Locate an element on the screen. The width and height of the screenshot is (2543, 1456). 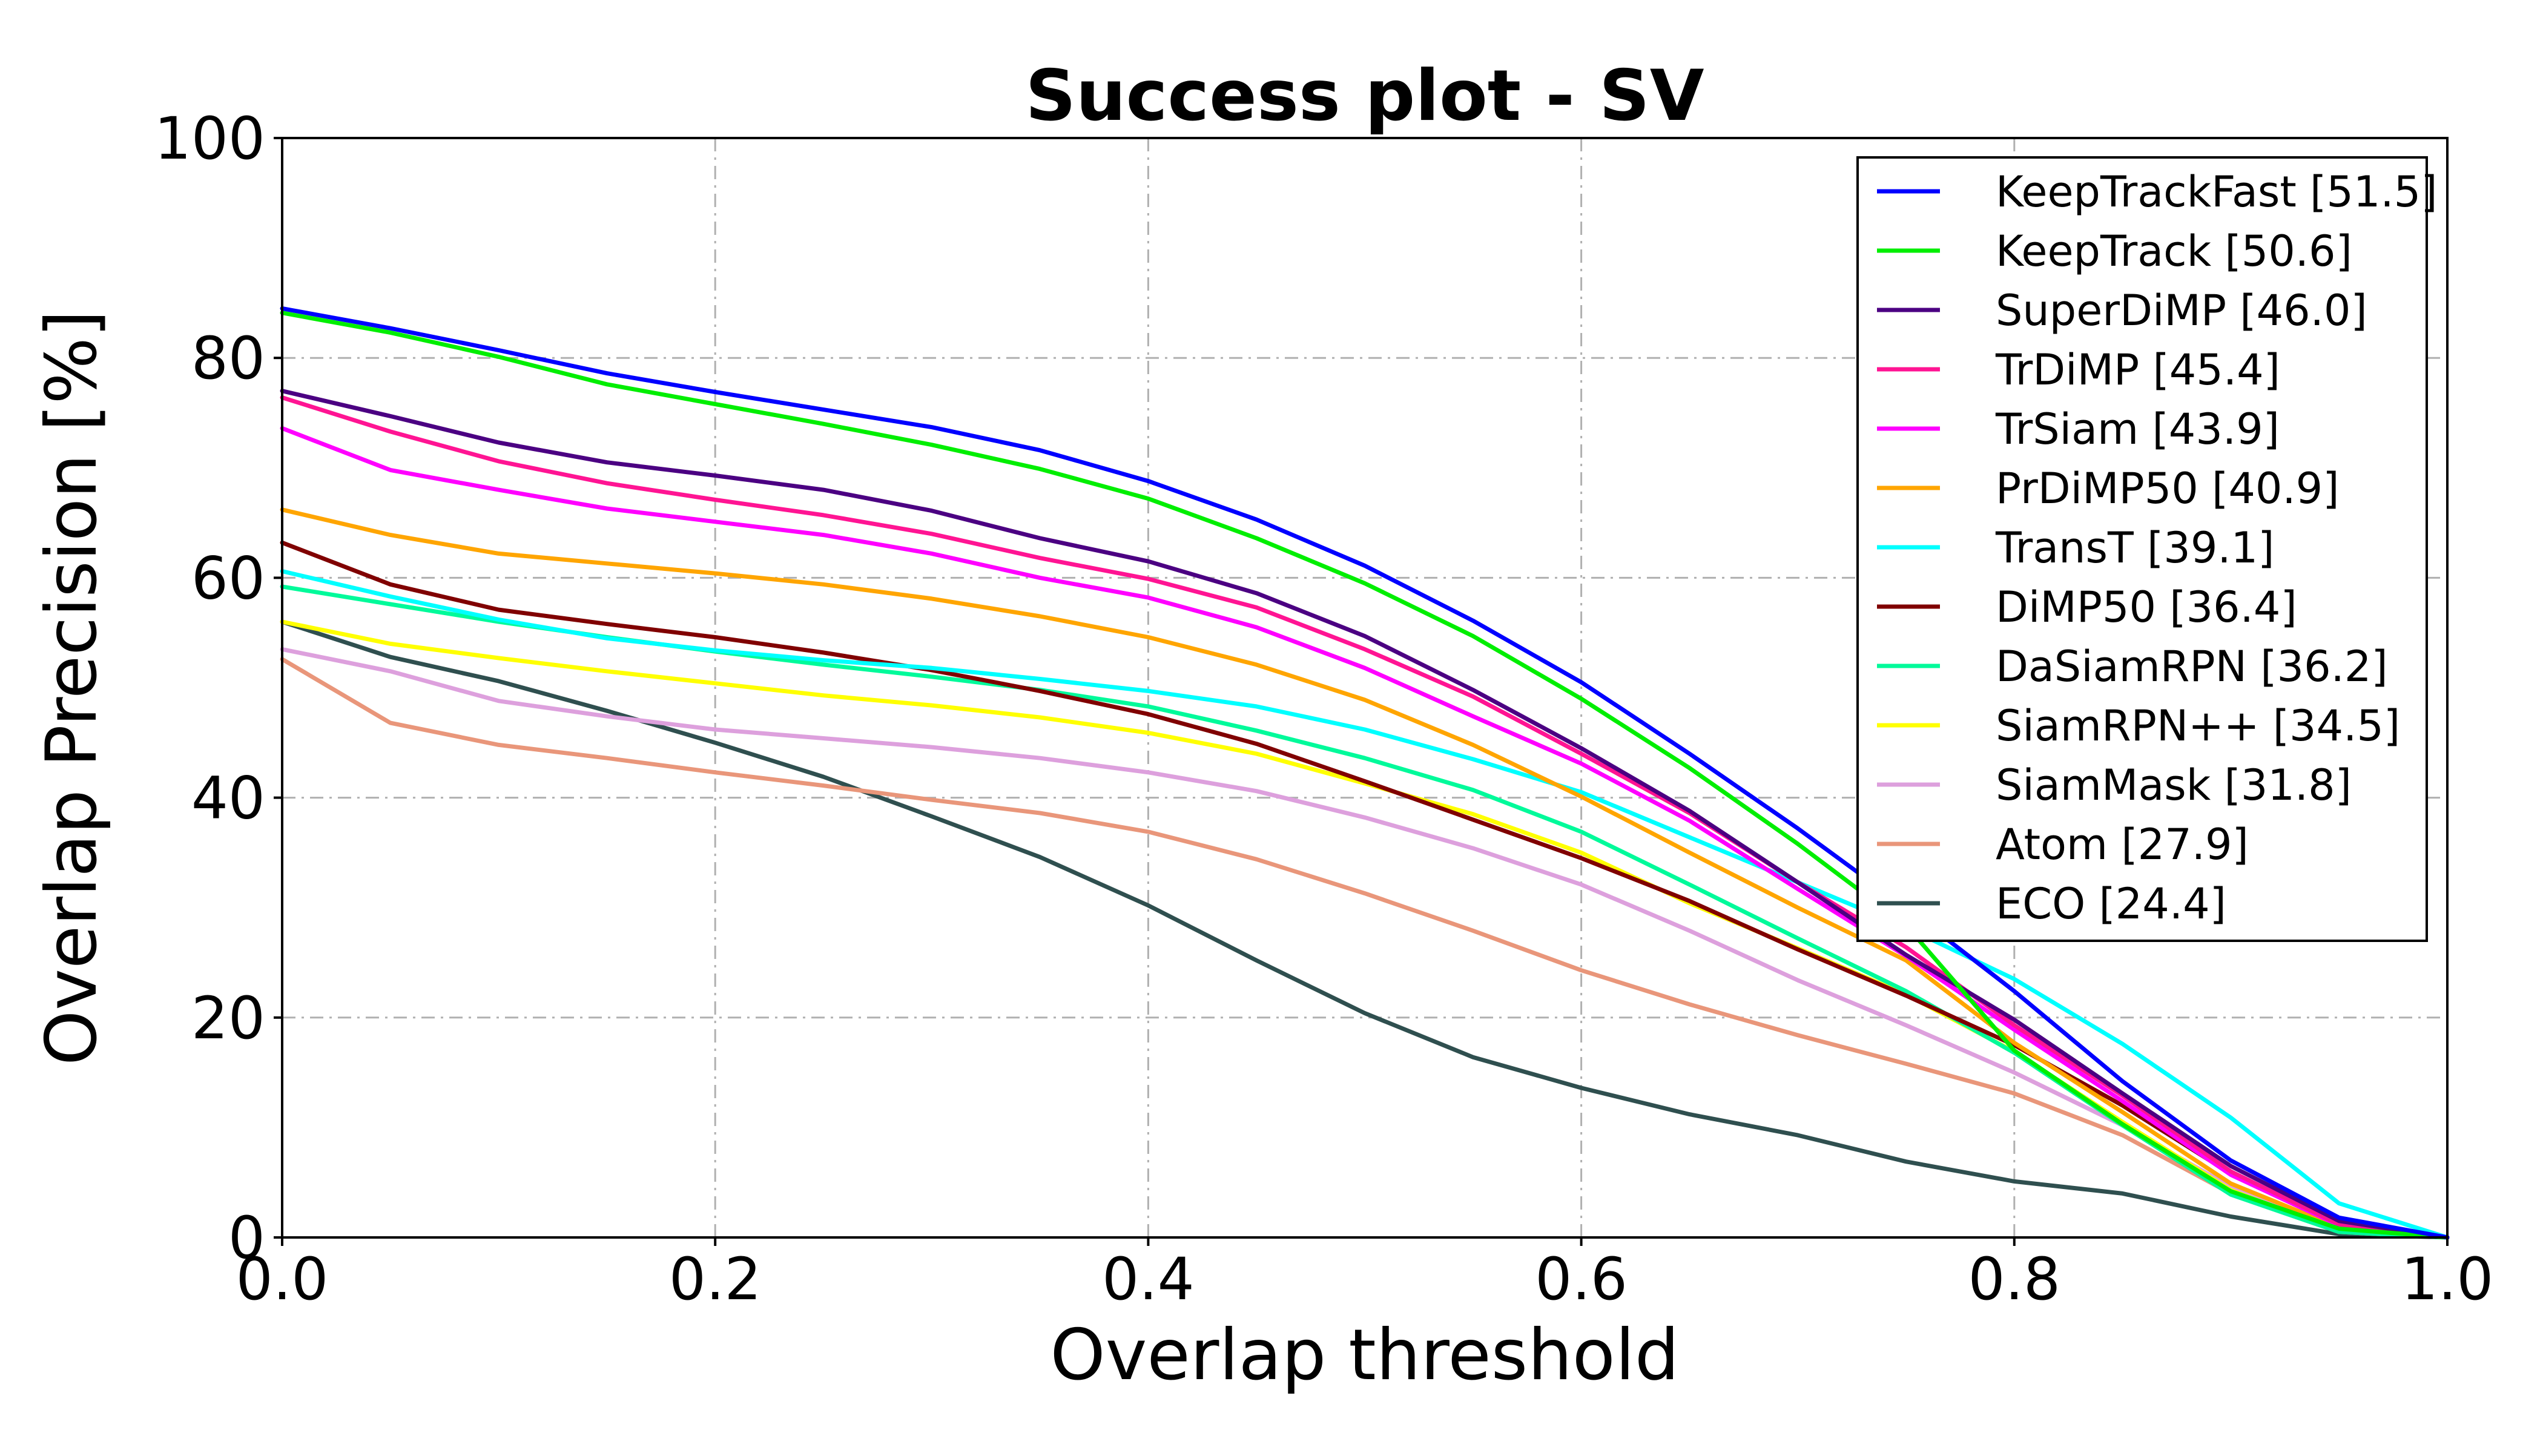
legend-label-transt: TransT [39.1] is located at coordinates (2134, 548).